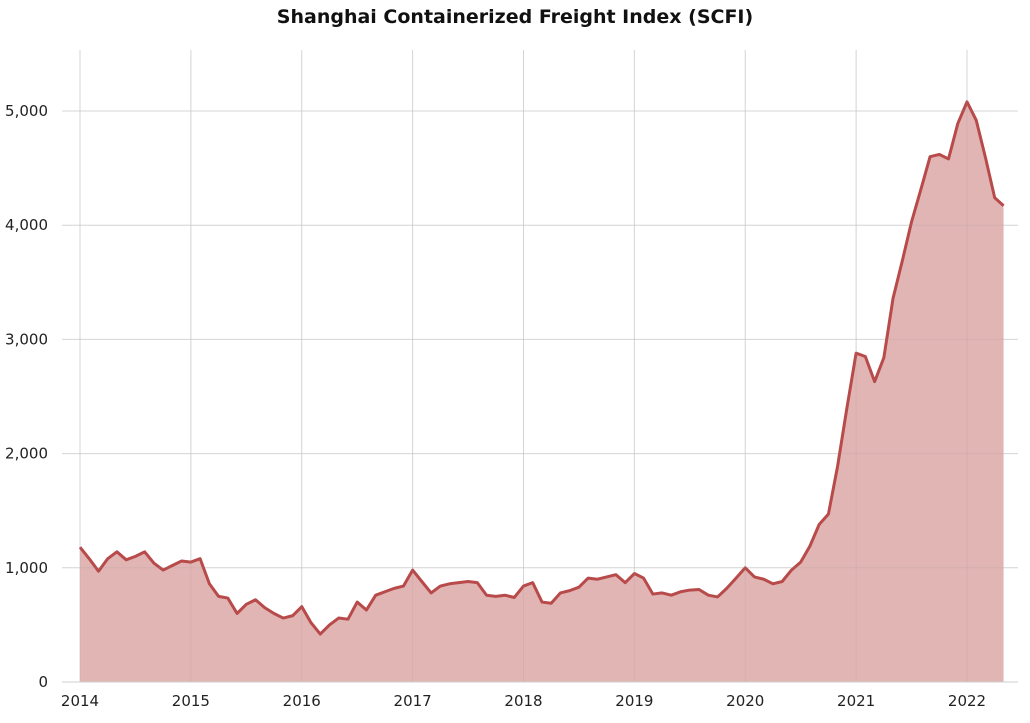 The width and height of the screenshot is (1030, 723). What do you see at coordinates (302, 701) in the screenshot?
I see `x-tick-label: 2016` at bounding box center [302, 701].